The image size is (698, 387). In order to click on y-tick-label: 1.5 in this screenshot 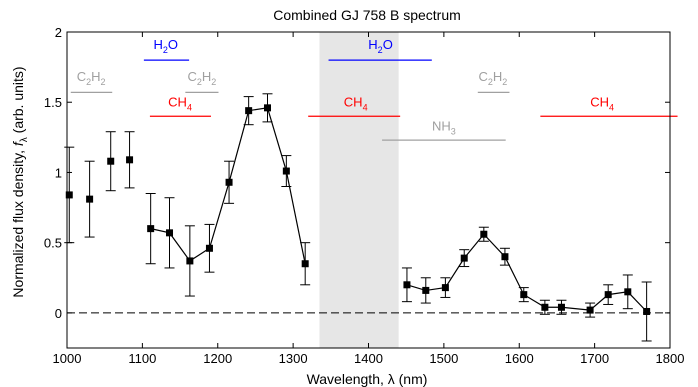, I will do `click(53, 102)`.